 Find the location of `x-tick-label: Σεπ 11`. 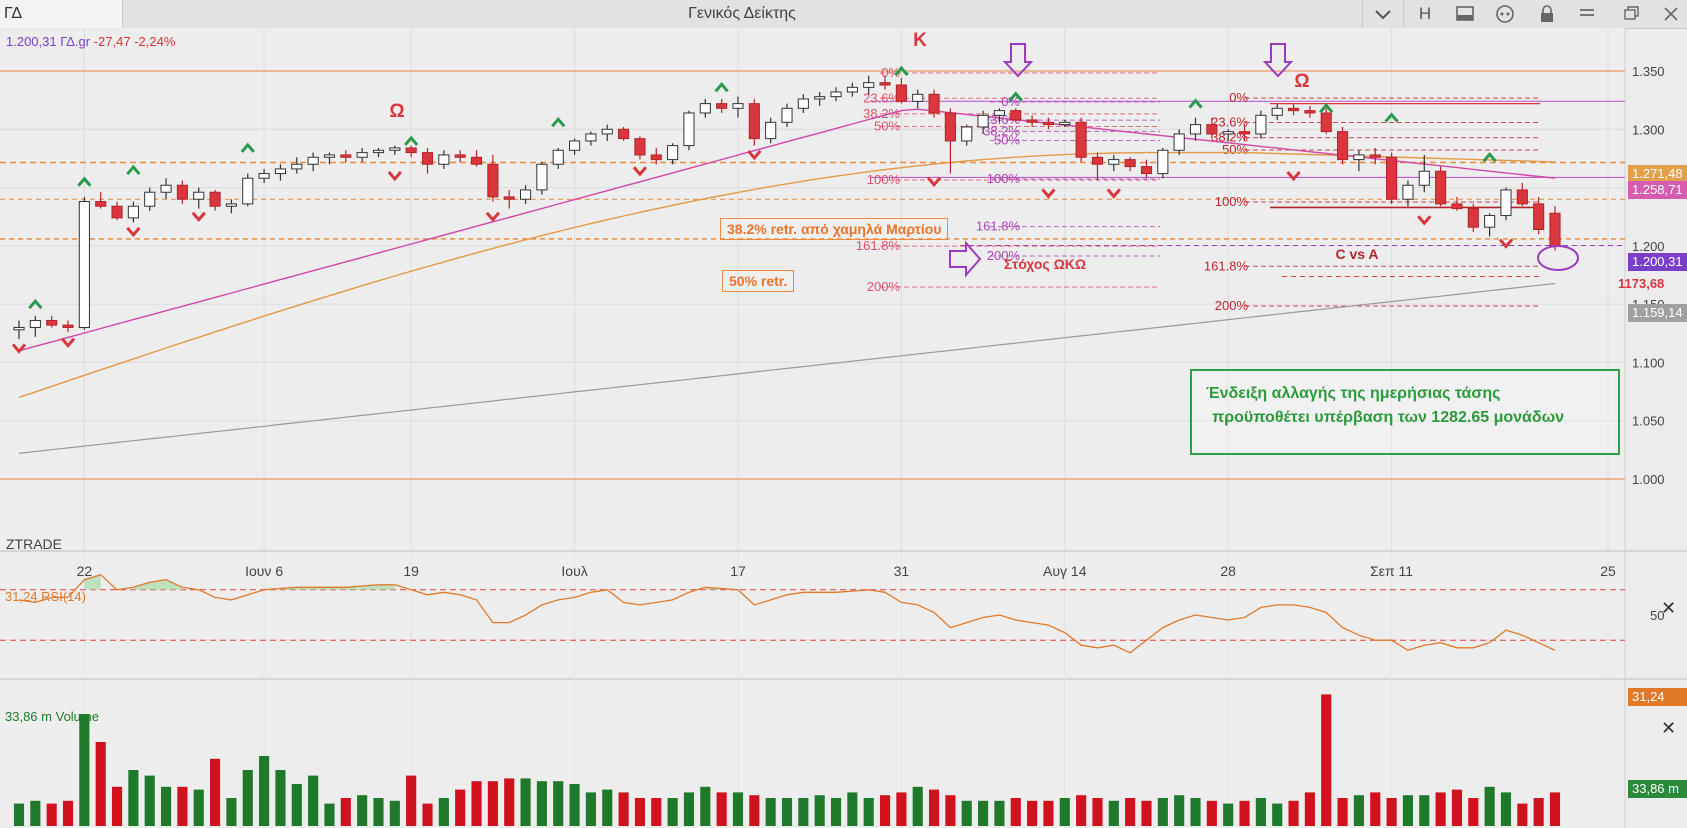

x-tick-label: Σεπ 11 is located at coordinates (1391, 571).